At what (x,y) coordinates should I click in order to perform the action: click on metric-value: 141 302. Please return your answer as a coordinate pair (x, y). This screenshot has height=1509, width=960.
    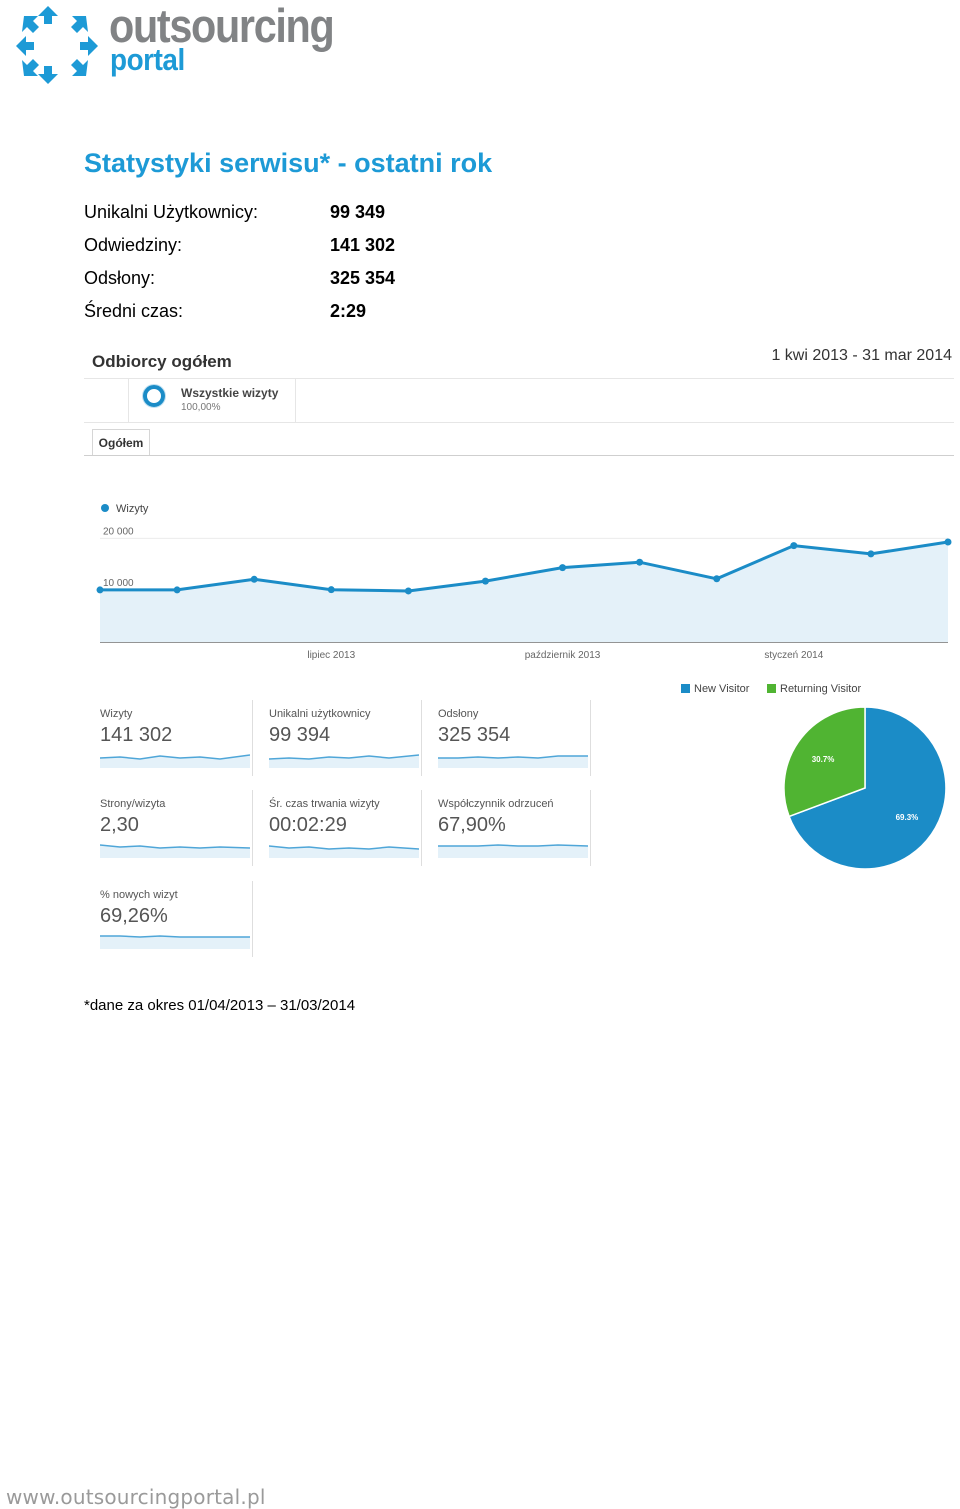
    Looking at the image, I should click on (136, 735).